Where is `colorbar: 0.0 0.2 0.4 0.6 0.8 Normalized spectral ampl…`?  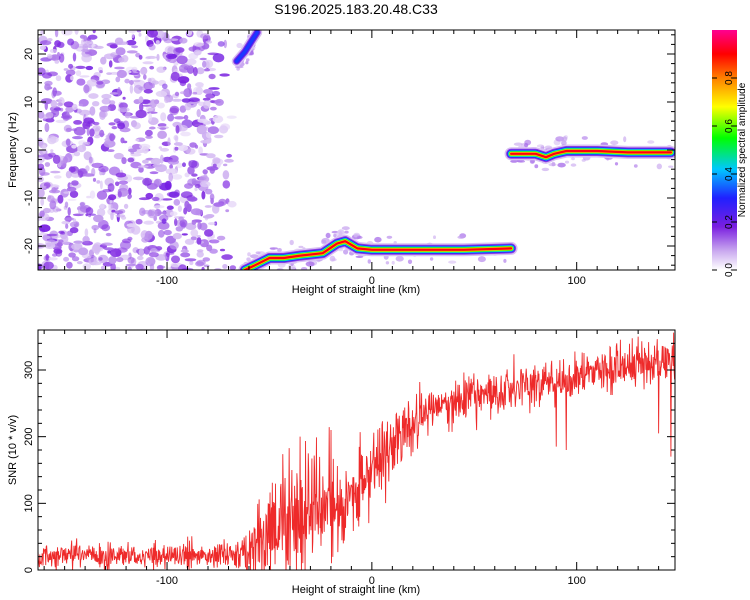 colorbar: 0.0 0.2 0.4 0.6 0.8 Normalized spectral ampl… is located at coordinates (730, 153).